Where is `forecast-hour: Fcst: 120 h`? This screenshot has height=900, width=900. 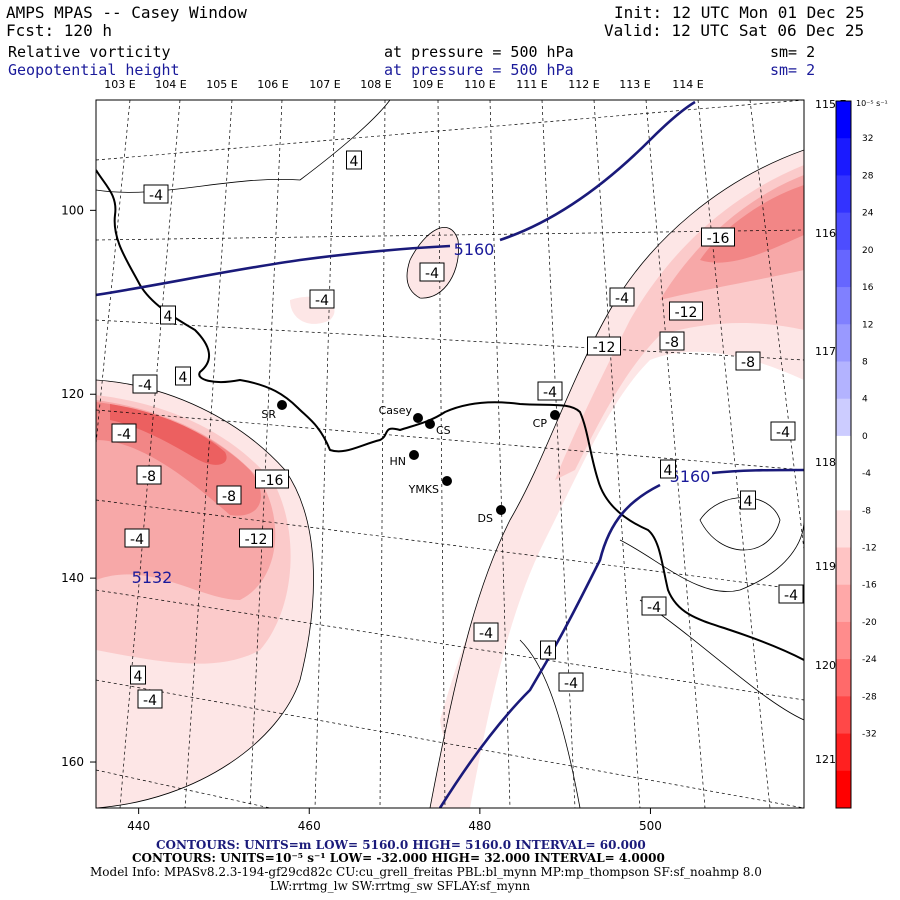
forecast-hour: Fcst: 120 h is located at coordinates (59, 30).